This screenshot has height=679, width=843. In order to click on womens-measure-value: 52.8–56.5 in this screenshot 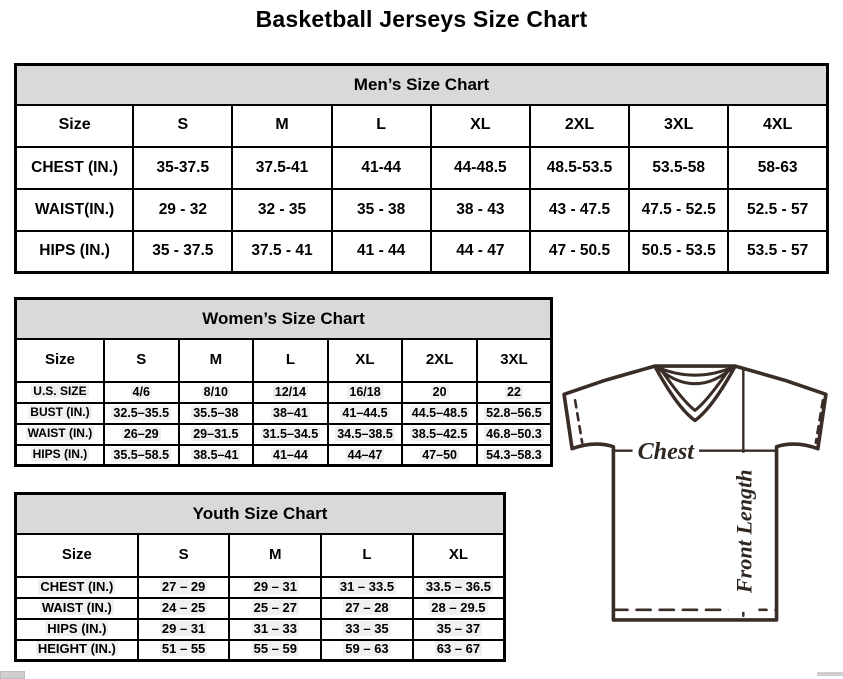, I will do `click(514, 413)`.